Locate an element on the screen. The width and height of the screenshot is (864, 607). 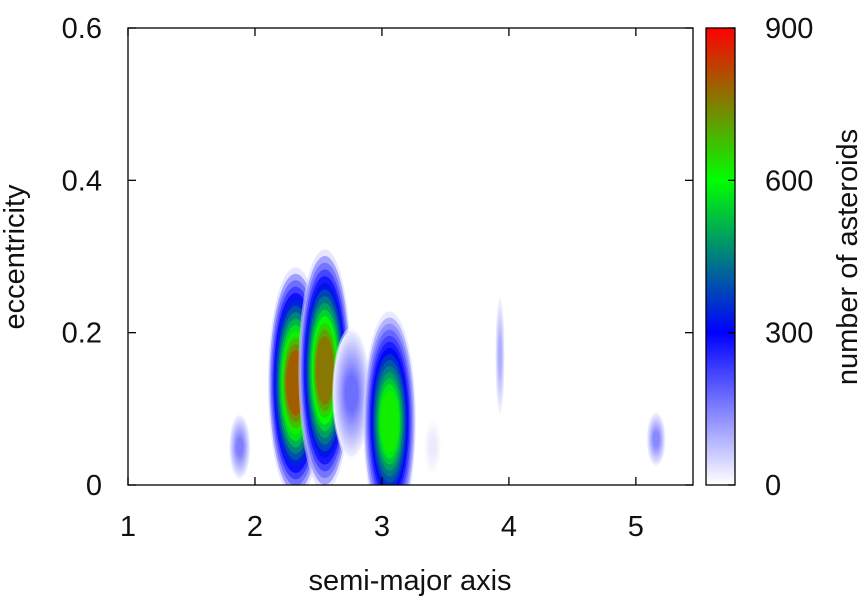
y-axis-label: eccentricity is located at coordinates (15, 257).